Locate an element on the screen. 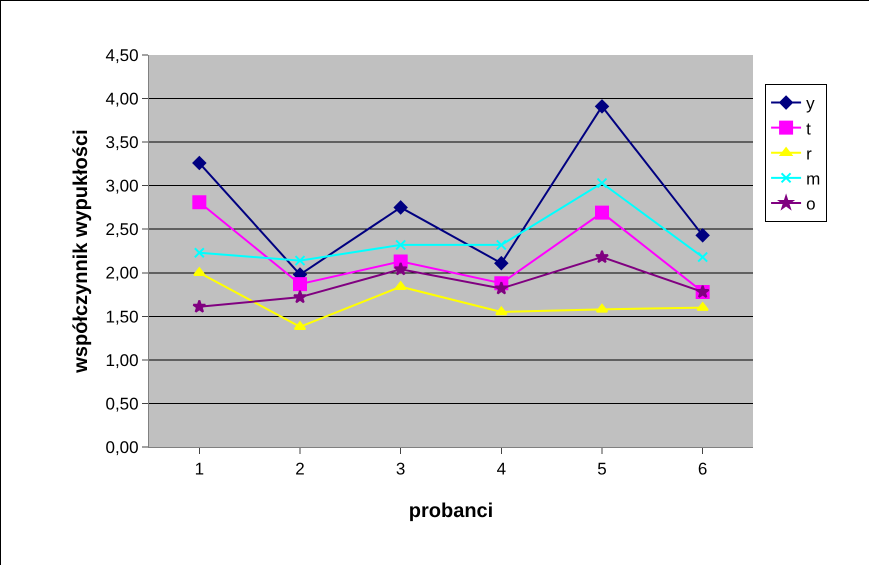 This screenshot has width=869, height=565. y-tick-label: 4,50 is located at coordinates (122, 55).